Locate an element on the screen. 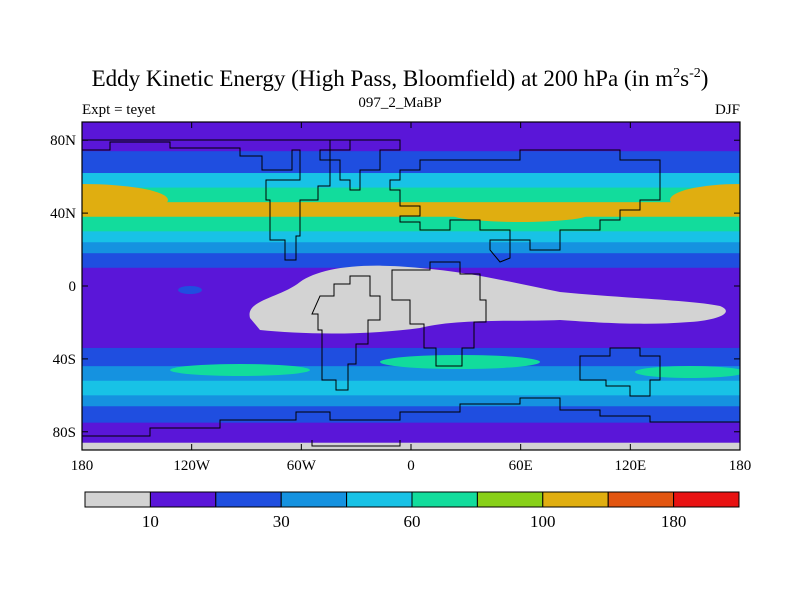 The image size is (800, 600). greenland-outline is located at coordinates (365, 165).